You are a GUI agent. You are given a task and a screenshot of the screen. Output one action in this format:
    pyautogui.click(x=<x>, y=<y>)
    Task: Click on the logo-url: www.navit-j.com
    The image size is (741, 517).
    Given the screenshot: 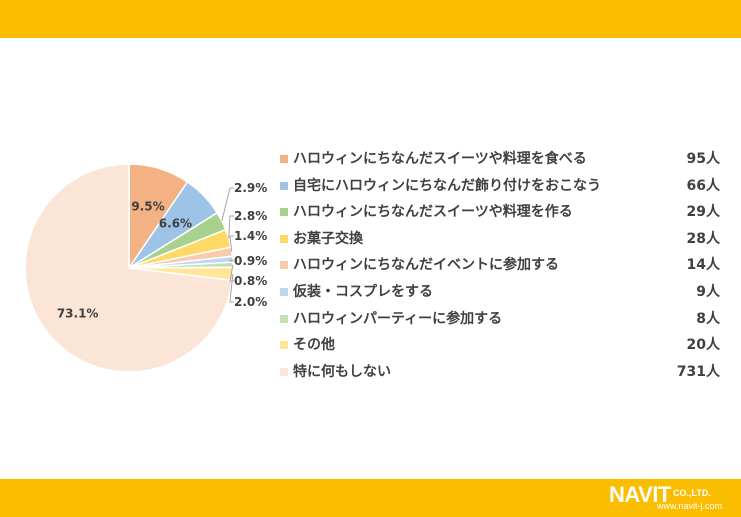 What is the action you would take?
    pyautogui.click(x=690, y=506)
    